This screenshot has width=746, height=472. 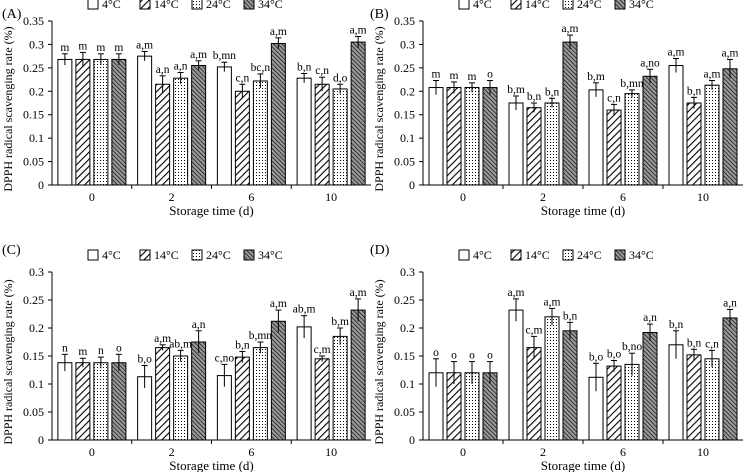 I want to click on y-tick-label: 0.35, so click(x=404, y=21).